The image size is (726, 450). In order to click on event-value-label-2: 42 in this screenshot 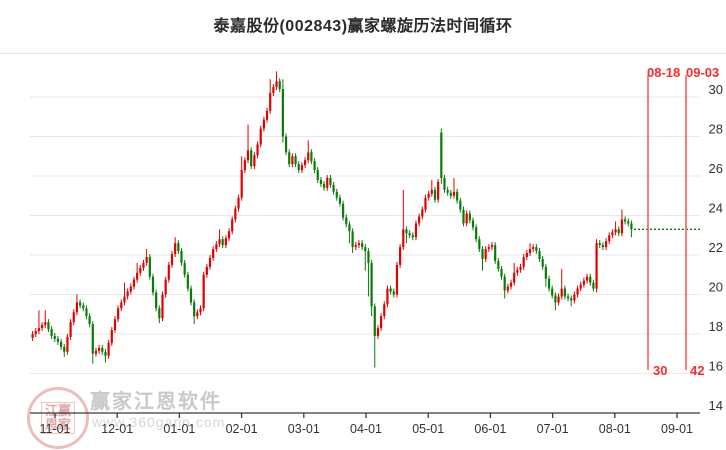, I will do `click(697, 370)`.